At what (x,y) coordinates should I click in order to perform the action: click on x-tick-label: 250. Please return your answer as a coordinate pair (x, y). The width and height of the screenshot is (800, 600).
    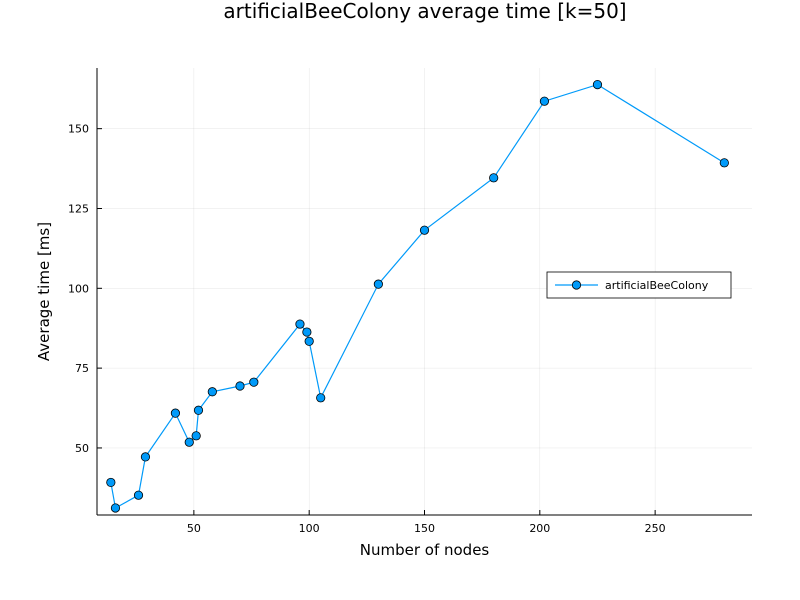
    Looking at the image, I should click on (655, 528).